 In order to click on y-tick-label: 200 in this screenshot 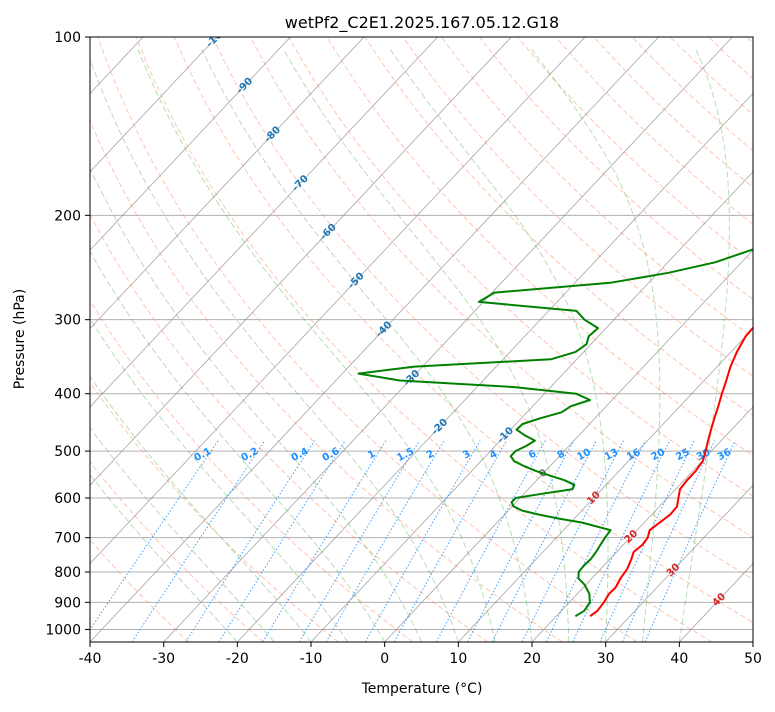, I will do `click(67, 216)`.